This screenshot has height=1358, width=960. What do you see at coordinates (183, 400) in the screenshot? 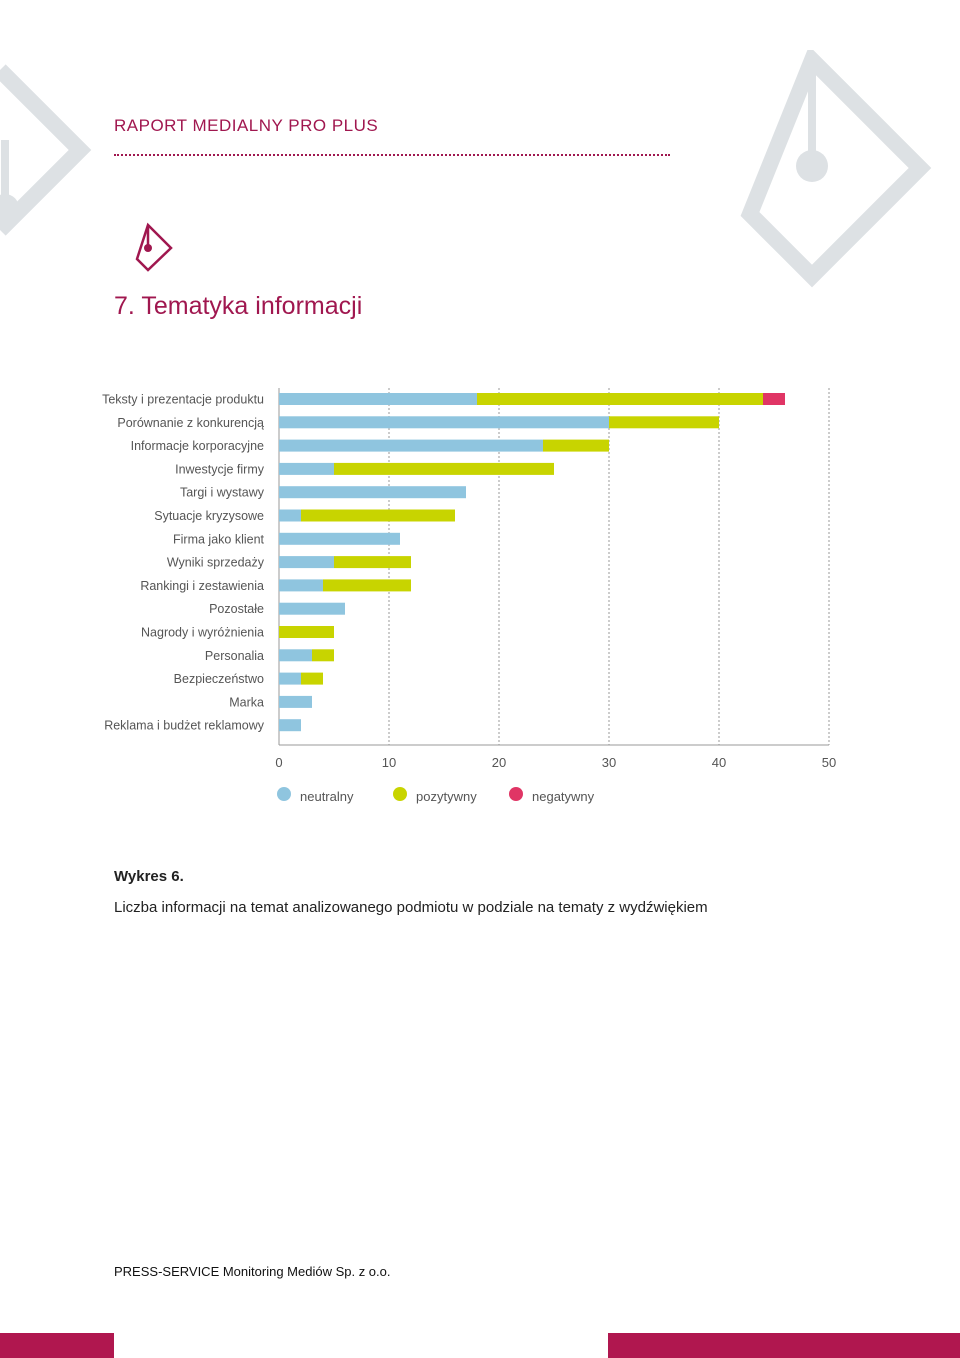
I see `category-label: Teksty i prezentacje produktu` at bounding box center [183, 400].